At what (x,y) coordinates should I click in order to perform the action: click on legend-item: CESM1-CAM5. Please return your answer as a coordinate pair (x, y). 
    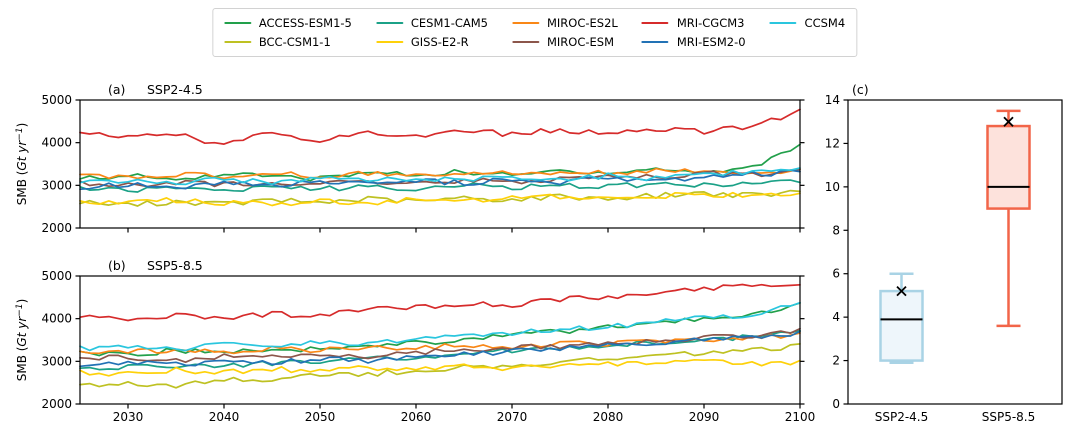
    Looking at the image, I should click on (431, 23).